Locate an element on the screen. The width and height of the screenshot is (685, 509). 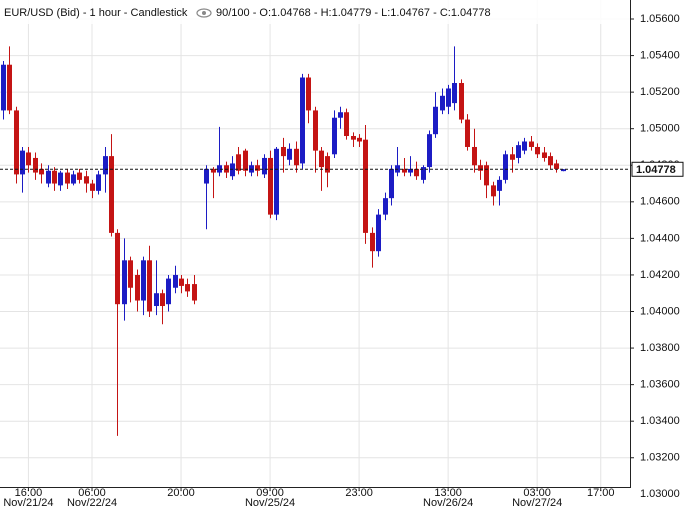
y-tick-label: 1.03400 is located at coordinates (660, 421).